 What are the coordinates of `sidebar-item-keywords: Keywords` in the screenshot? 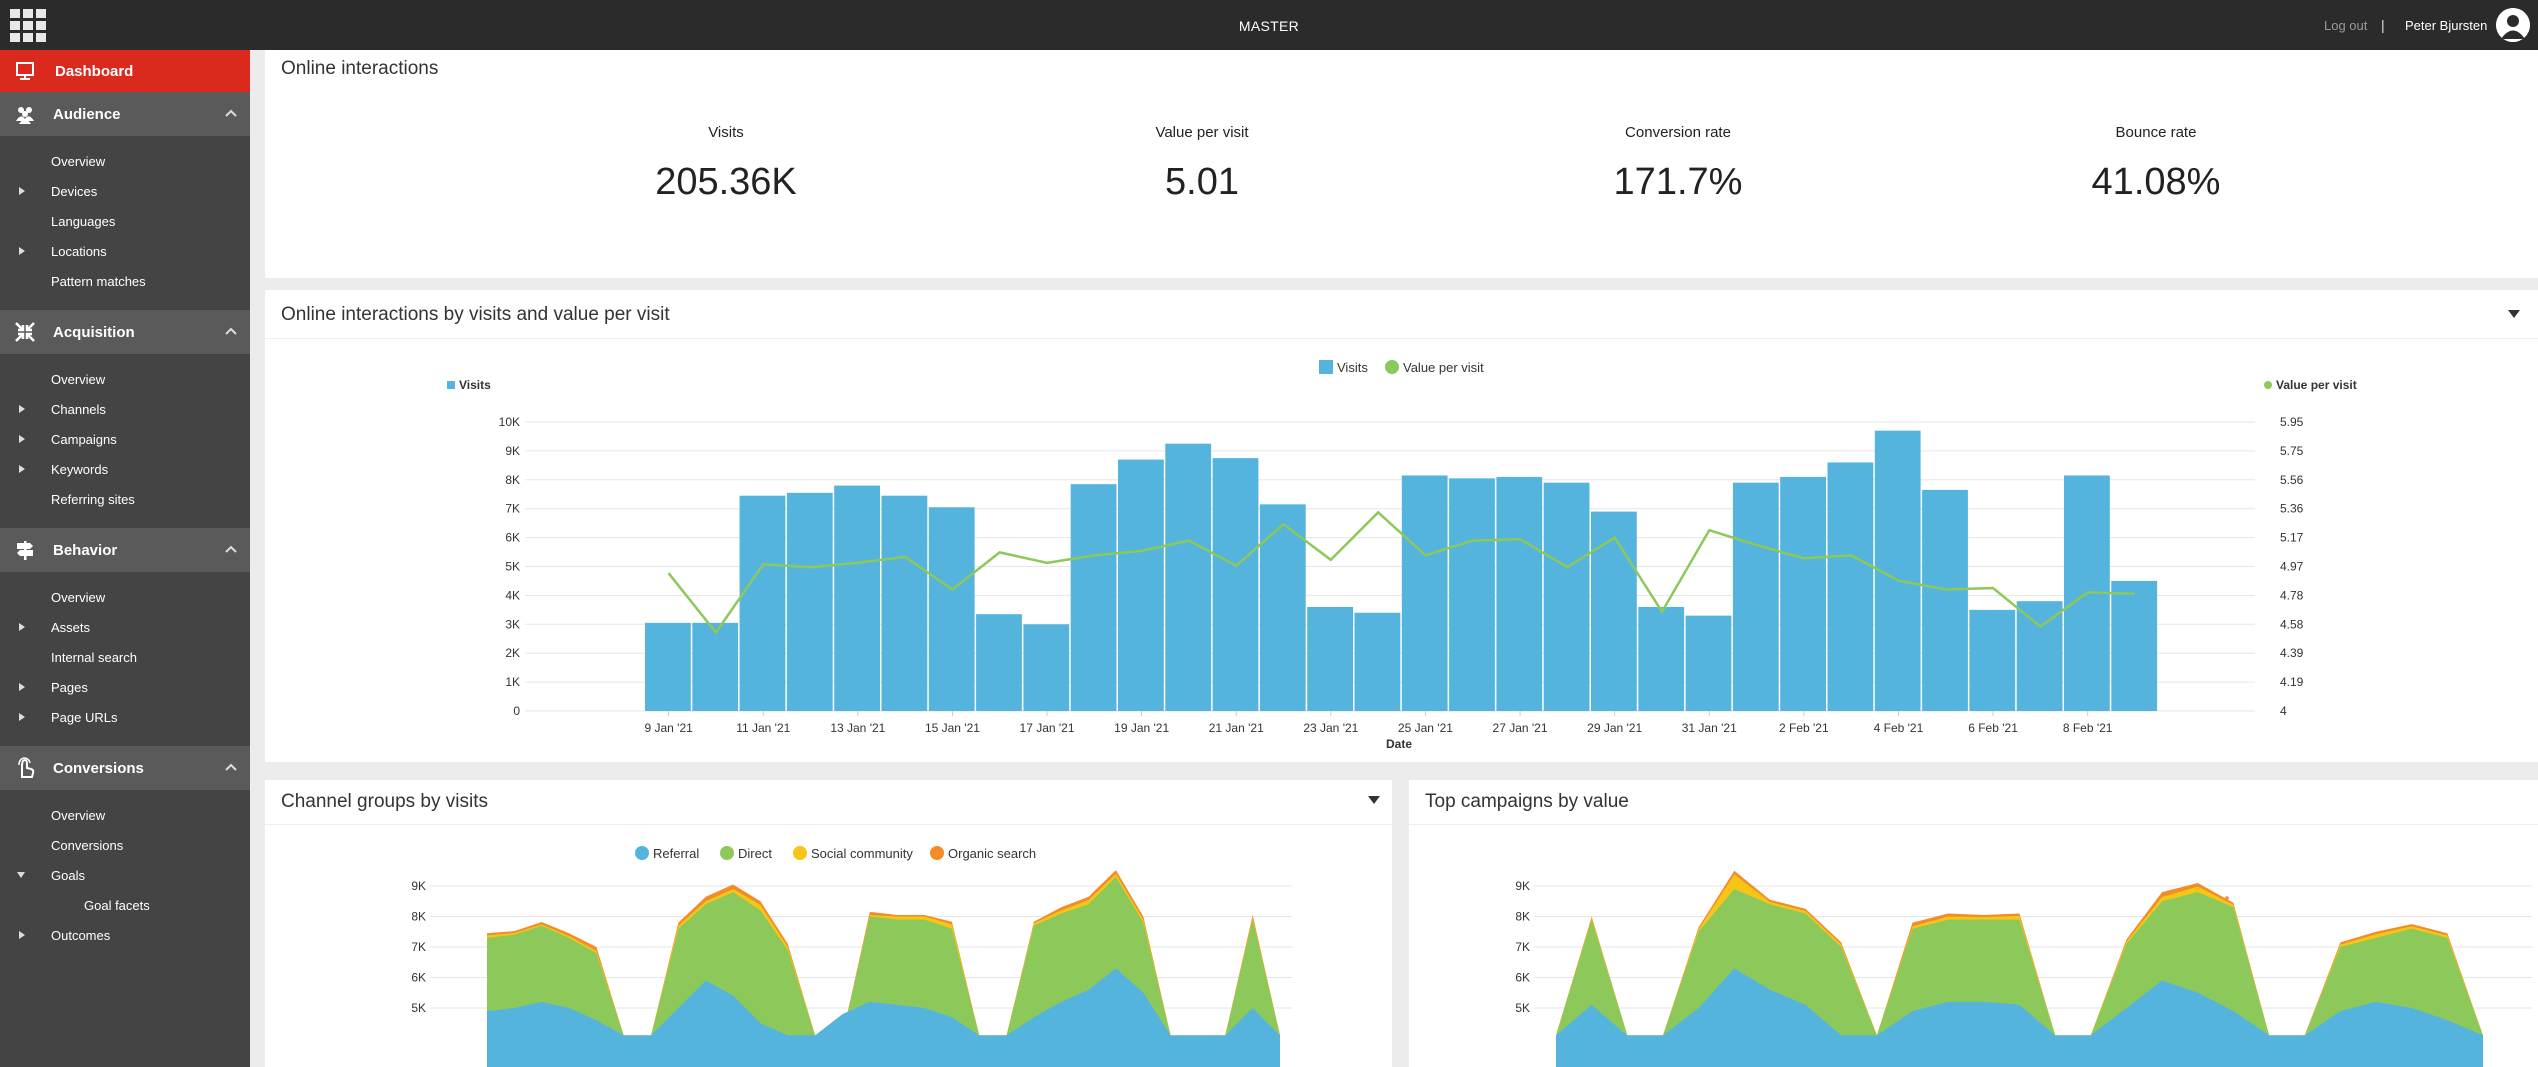 It's located at (125, 469).